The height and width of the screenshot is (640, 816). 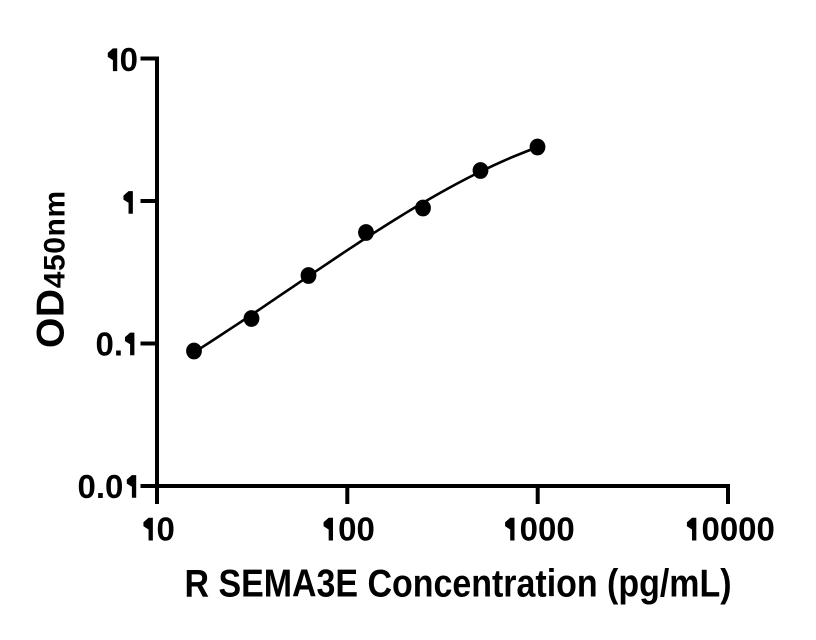 What do you see at coordinates (356, 529) in the screenshot?
I see `svg-text: 00` at bounding box center [356, 529].